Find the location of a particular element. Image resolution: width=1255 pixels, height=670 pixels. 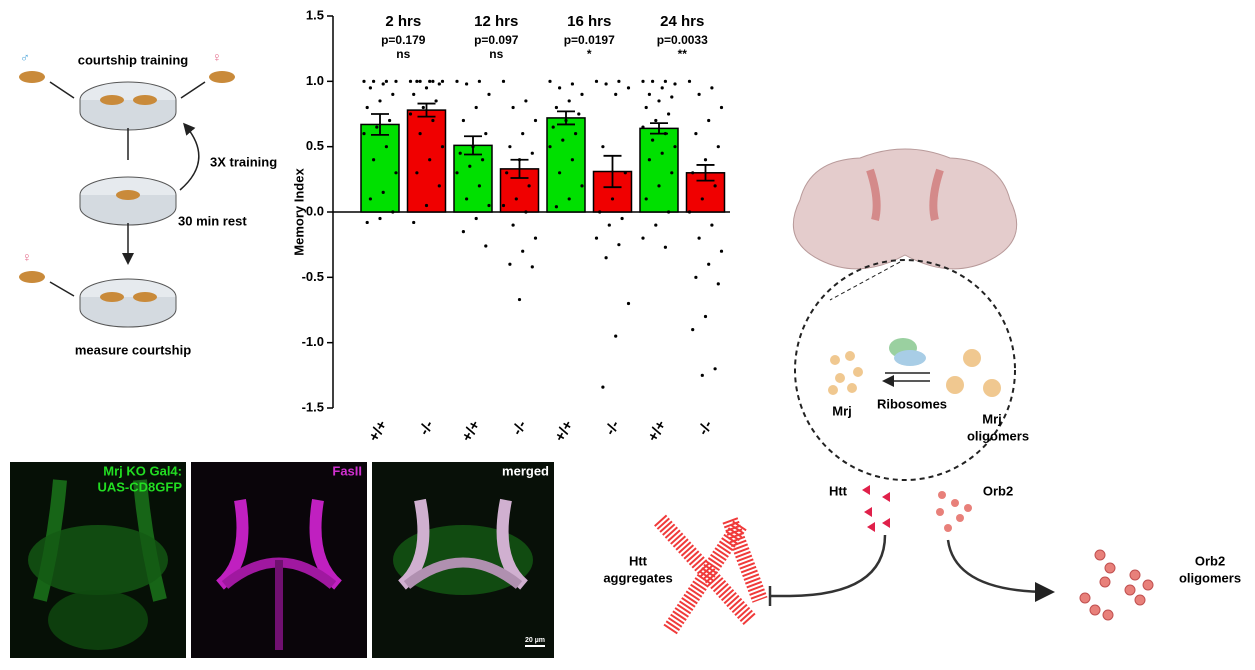

significance: ** is located at coordinates (683, 54).